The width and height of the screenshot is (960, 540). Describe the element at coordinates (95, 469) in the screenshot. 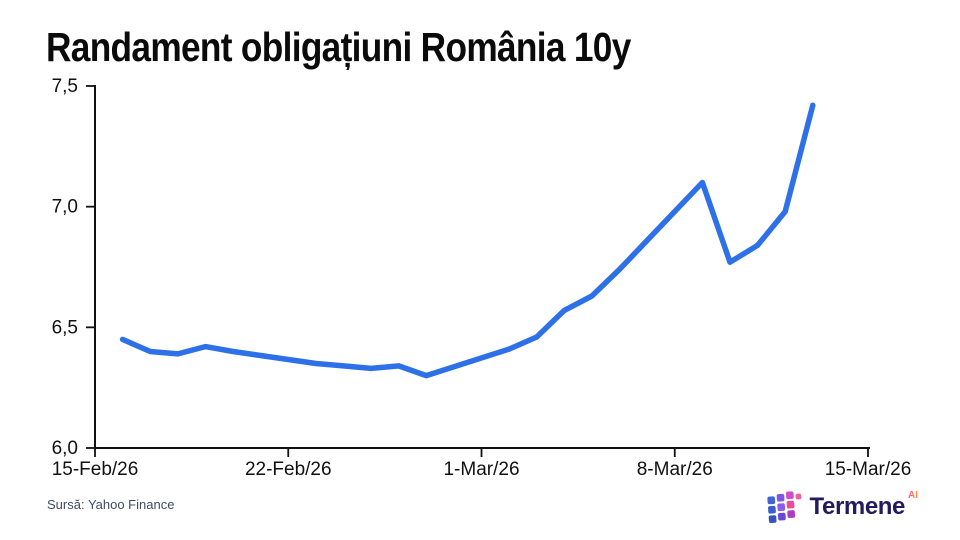

I see `x-tick-label: 15-Feb/26` at that location.